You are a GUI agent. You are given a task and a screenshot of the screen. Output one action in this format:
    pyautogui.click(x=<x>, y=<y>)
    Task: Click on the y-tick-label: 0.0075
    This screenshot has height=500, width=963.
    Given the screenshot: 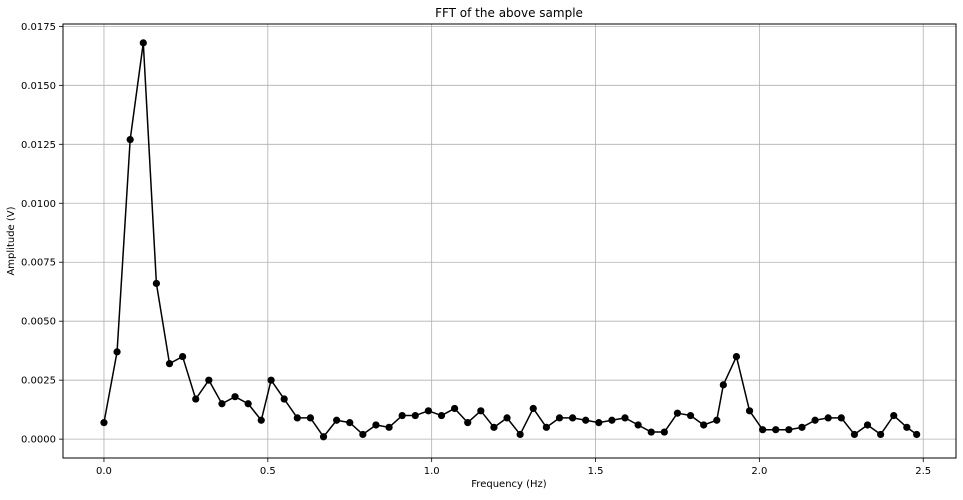 What is the action you would take?
    pyautogui.click(x=38, y=263)
    